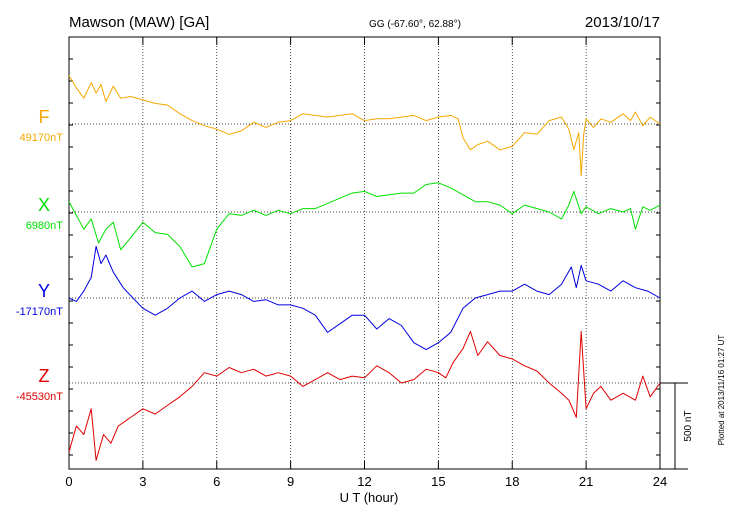  Describe the element at coordinates (622, 22) in the screenshot. I see `chart-date: 2013/10/17` at that location.